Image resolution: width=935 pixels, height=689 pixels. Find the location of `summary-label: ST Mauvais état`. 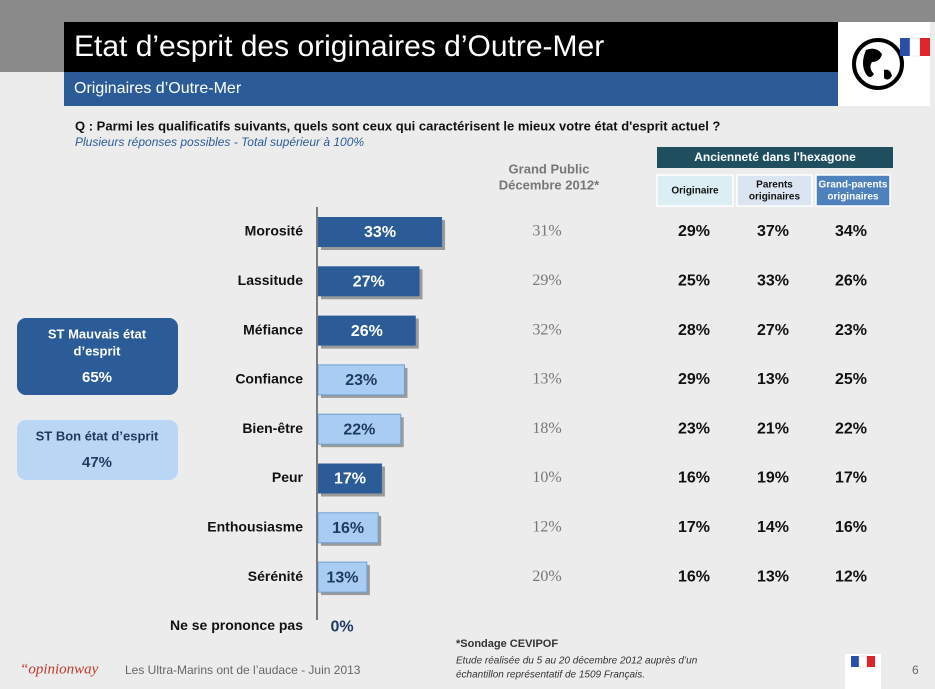

summary-label: ST Mauvais état is located at coordinates (97, 333).